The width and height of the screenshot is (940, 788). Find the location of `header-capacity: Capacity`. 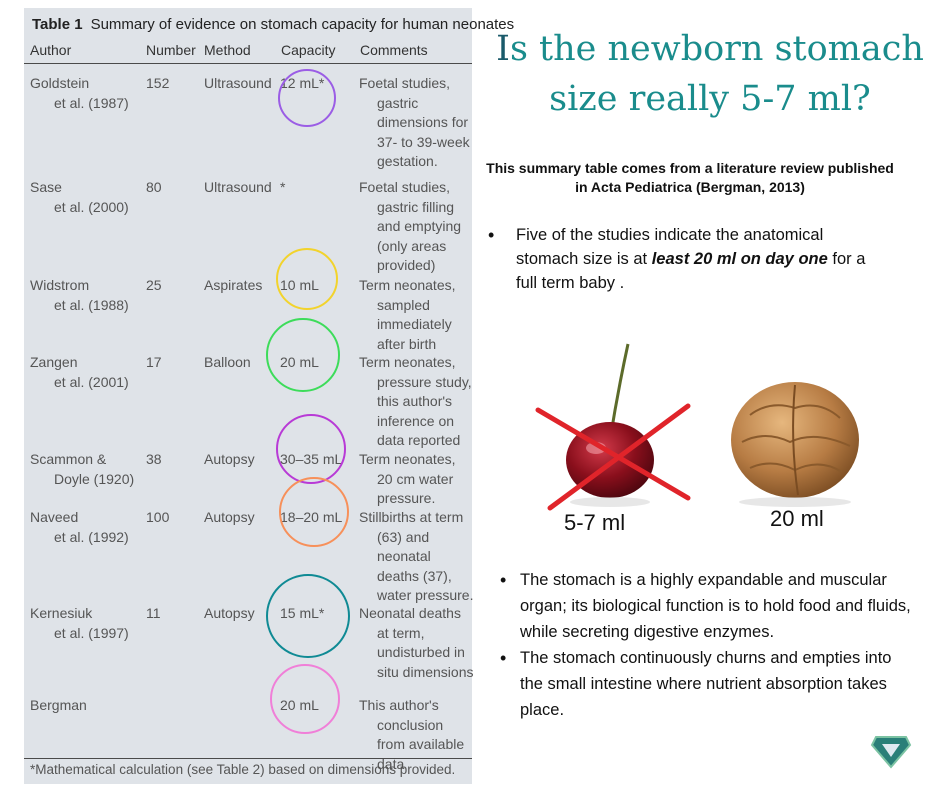

header-capacity: Capacity is located at coordinates (308, 50).